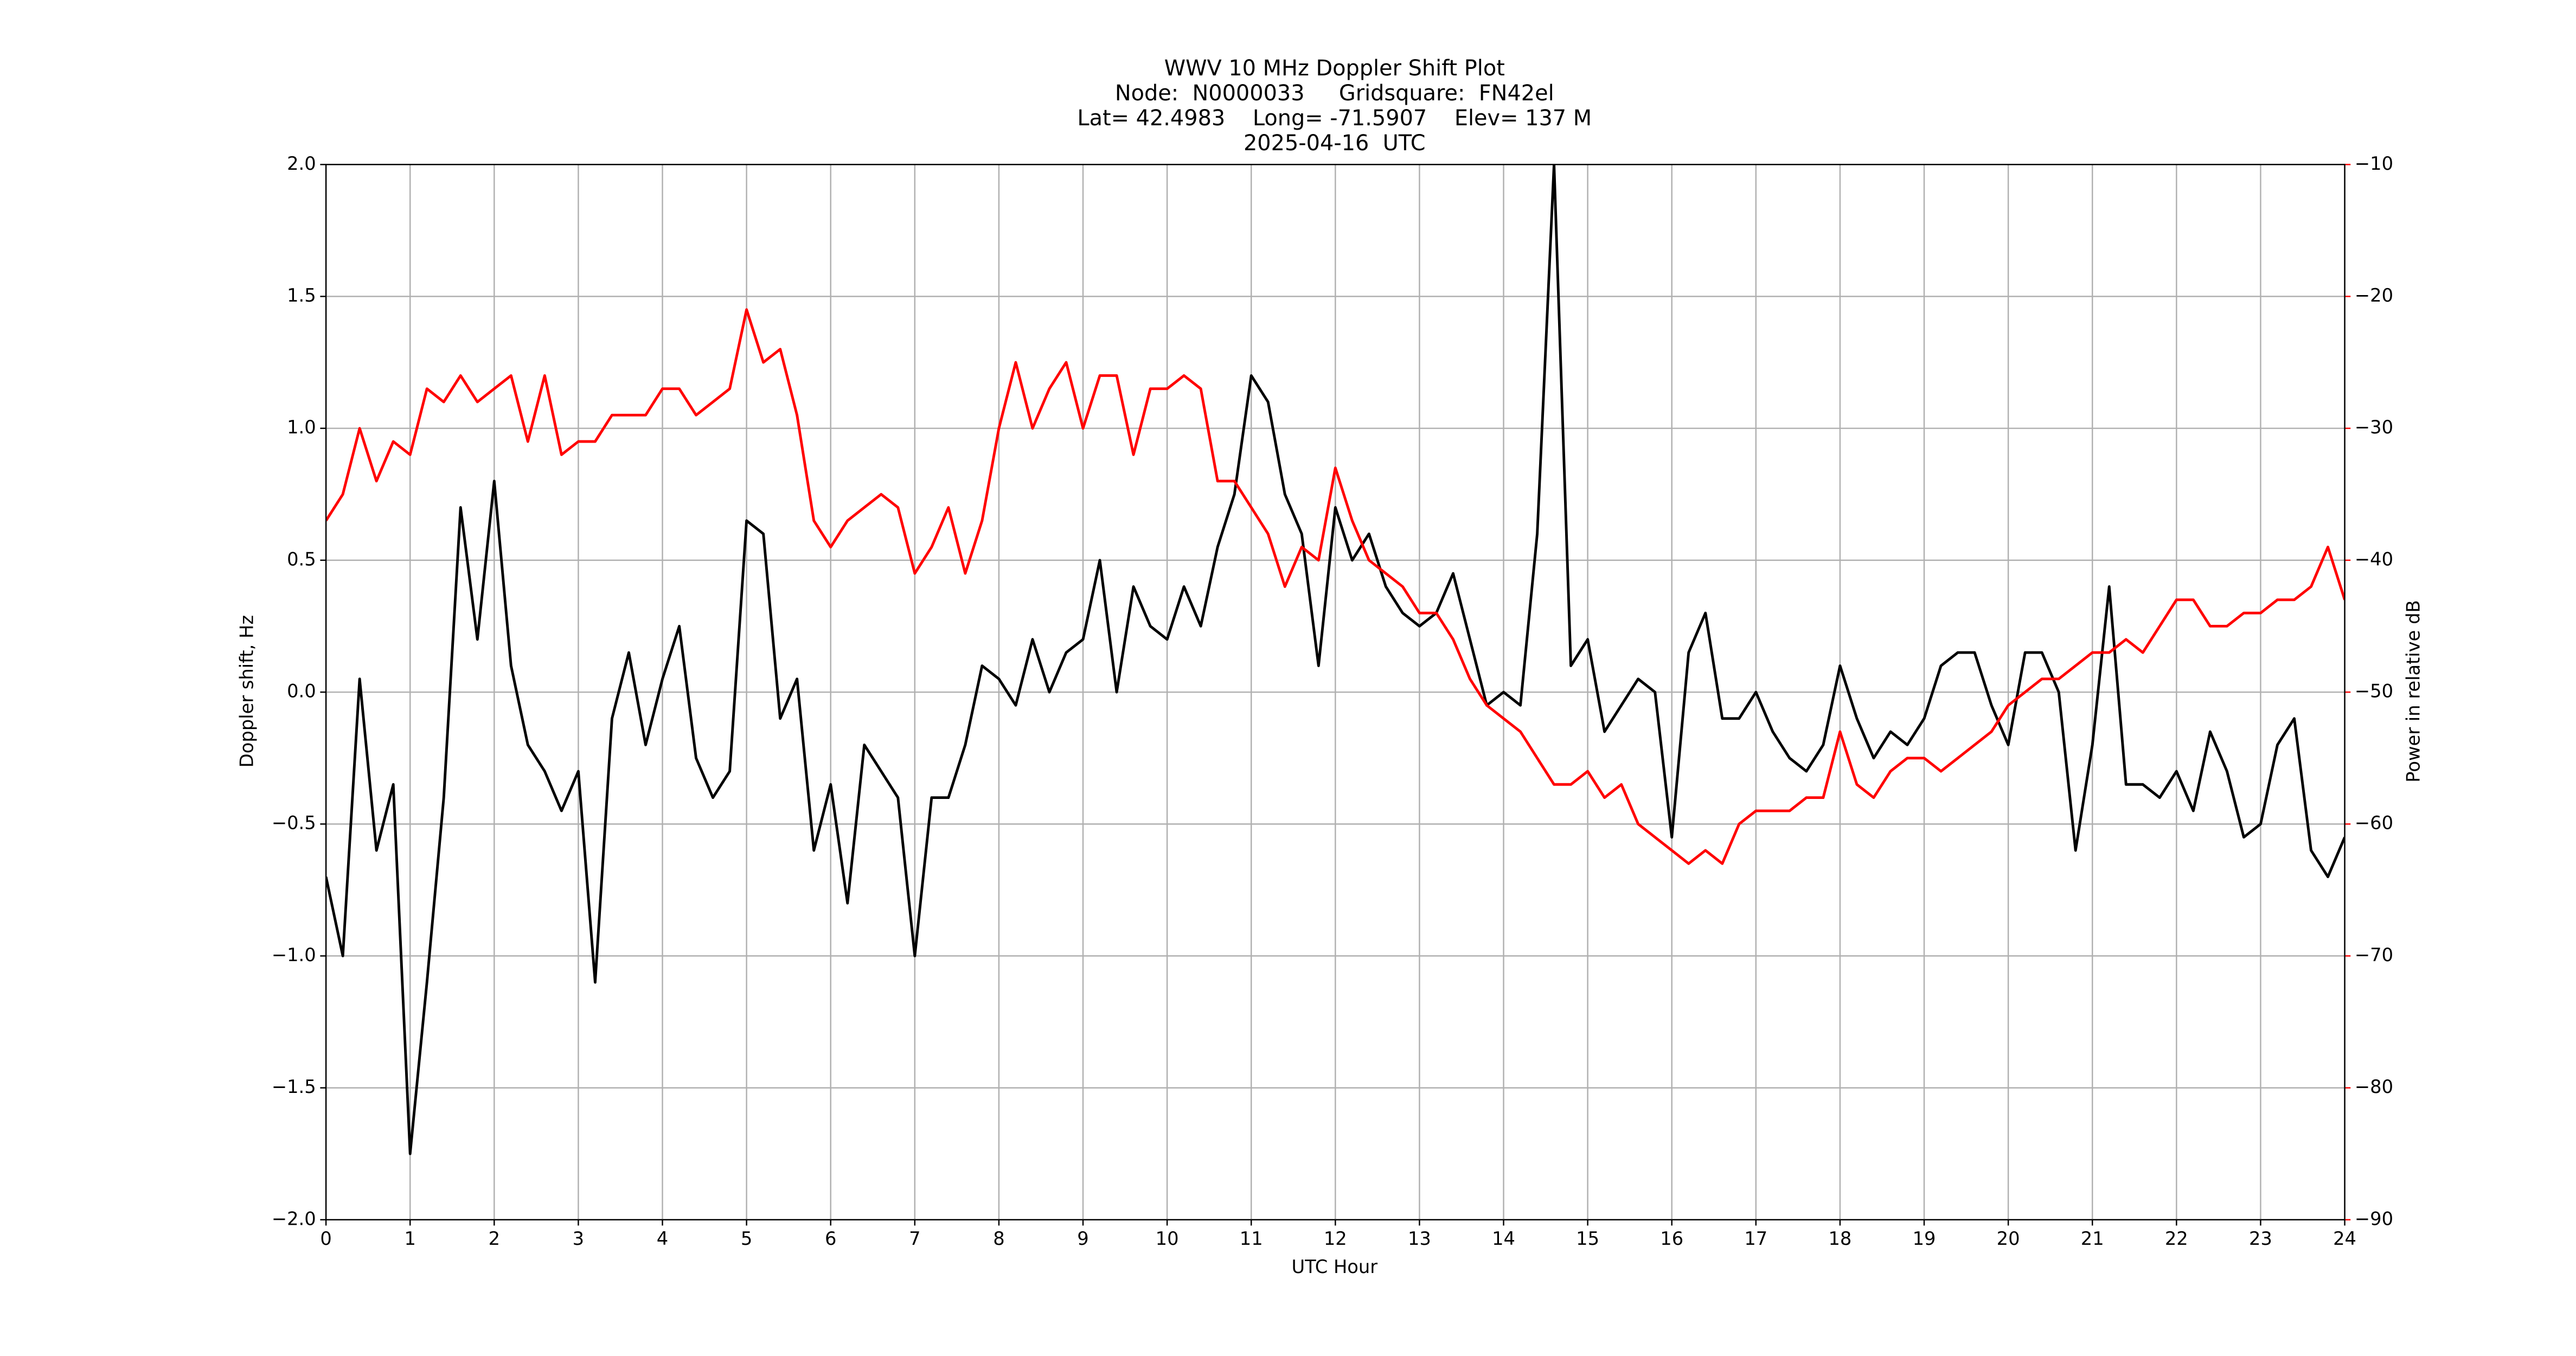 The width and height of the screenshot is (2576, 1356). I want to click on x-tick-label: 3, so click(578, 1238).